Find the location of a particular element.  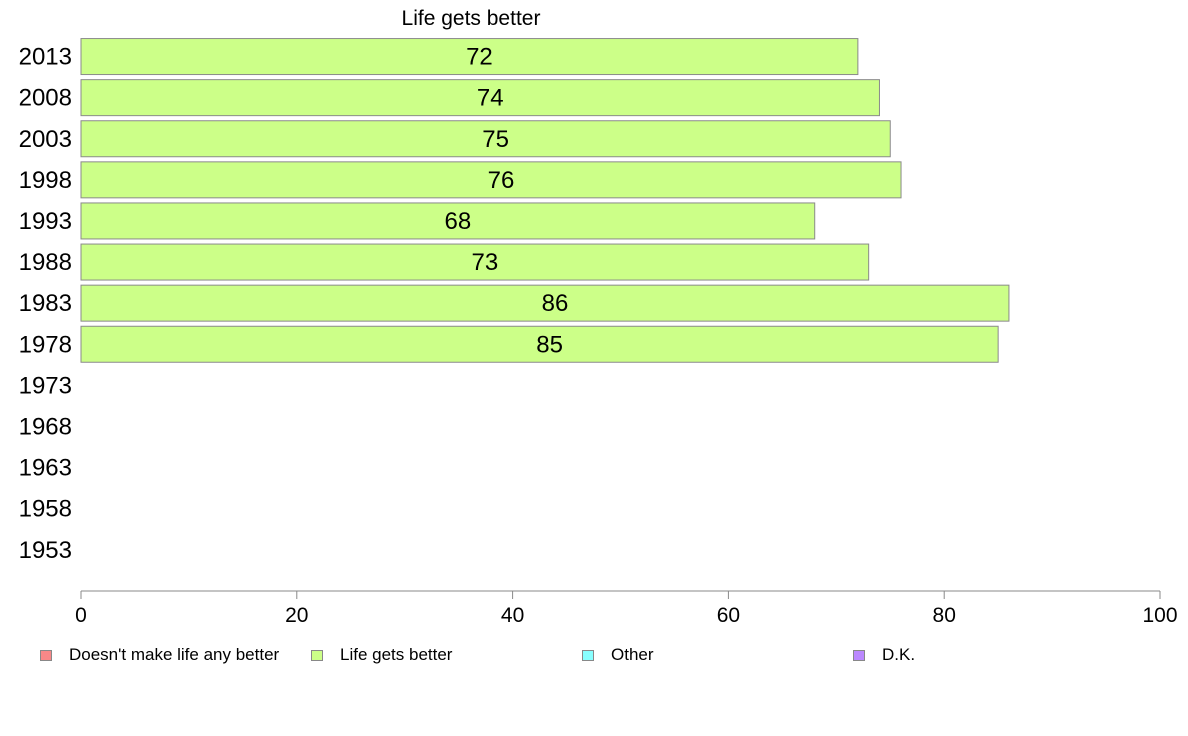

x-tick-label: 40 is located at coordinates (512, 615).